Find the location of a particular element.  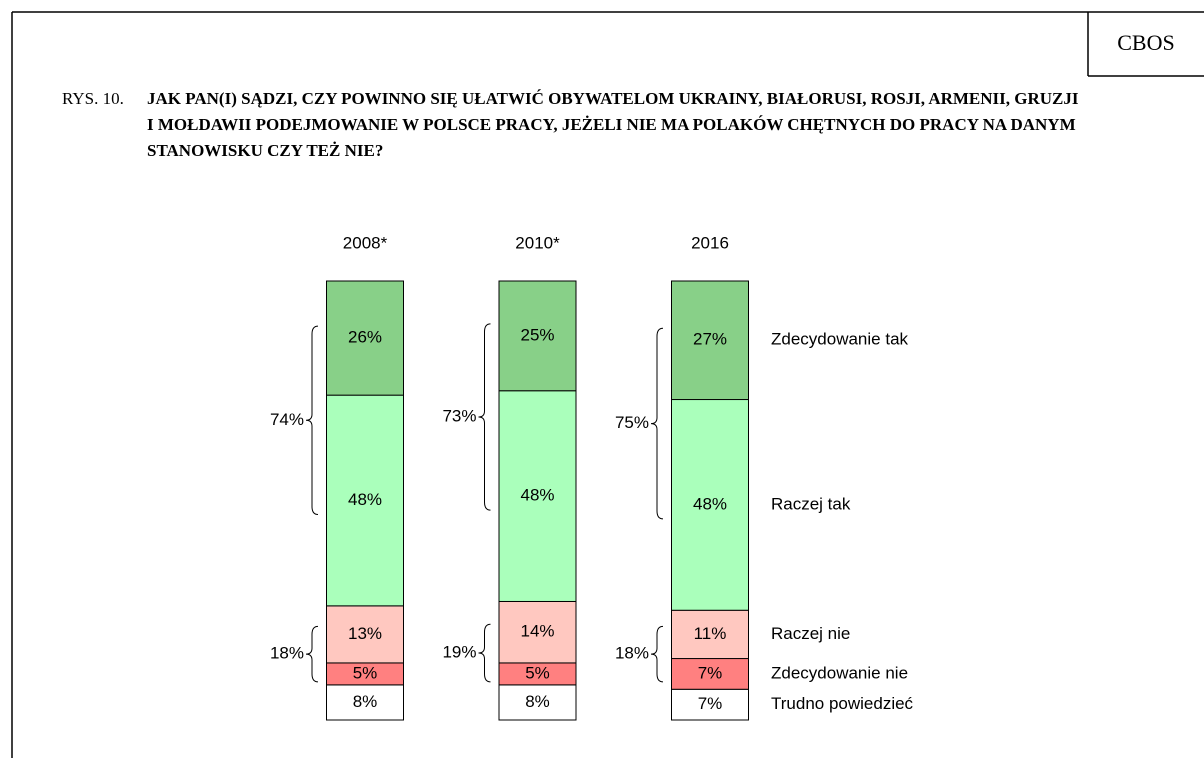

legend-label: Raczej nie is located at coordinates (810, 633).